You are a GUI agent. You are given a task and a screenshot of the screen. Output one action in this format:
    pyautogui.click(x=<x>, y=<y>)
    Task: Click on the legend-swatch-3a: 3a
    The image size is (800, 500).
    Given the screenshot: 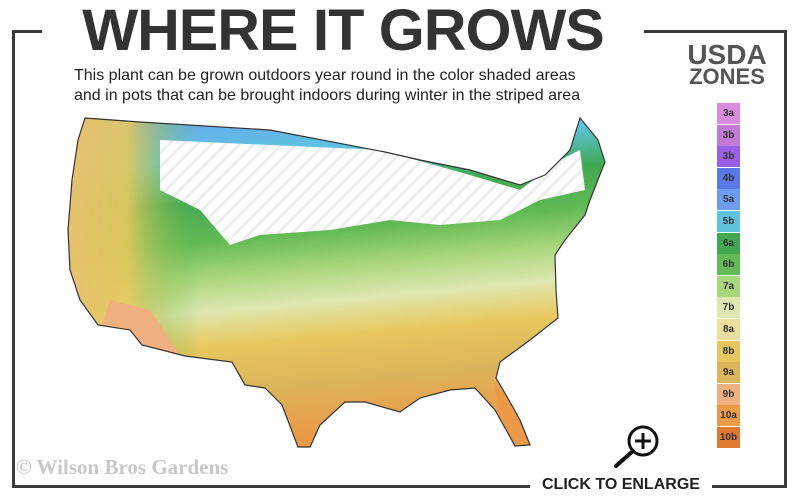 What is the action you would take?
    pyautogui.click(x=728, y=113)
    